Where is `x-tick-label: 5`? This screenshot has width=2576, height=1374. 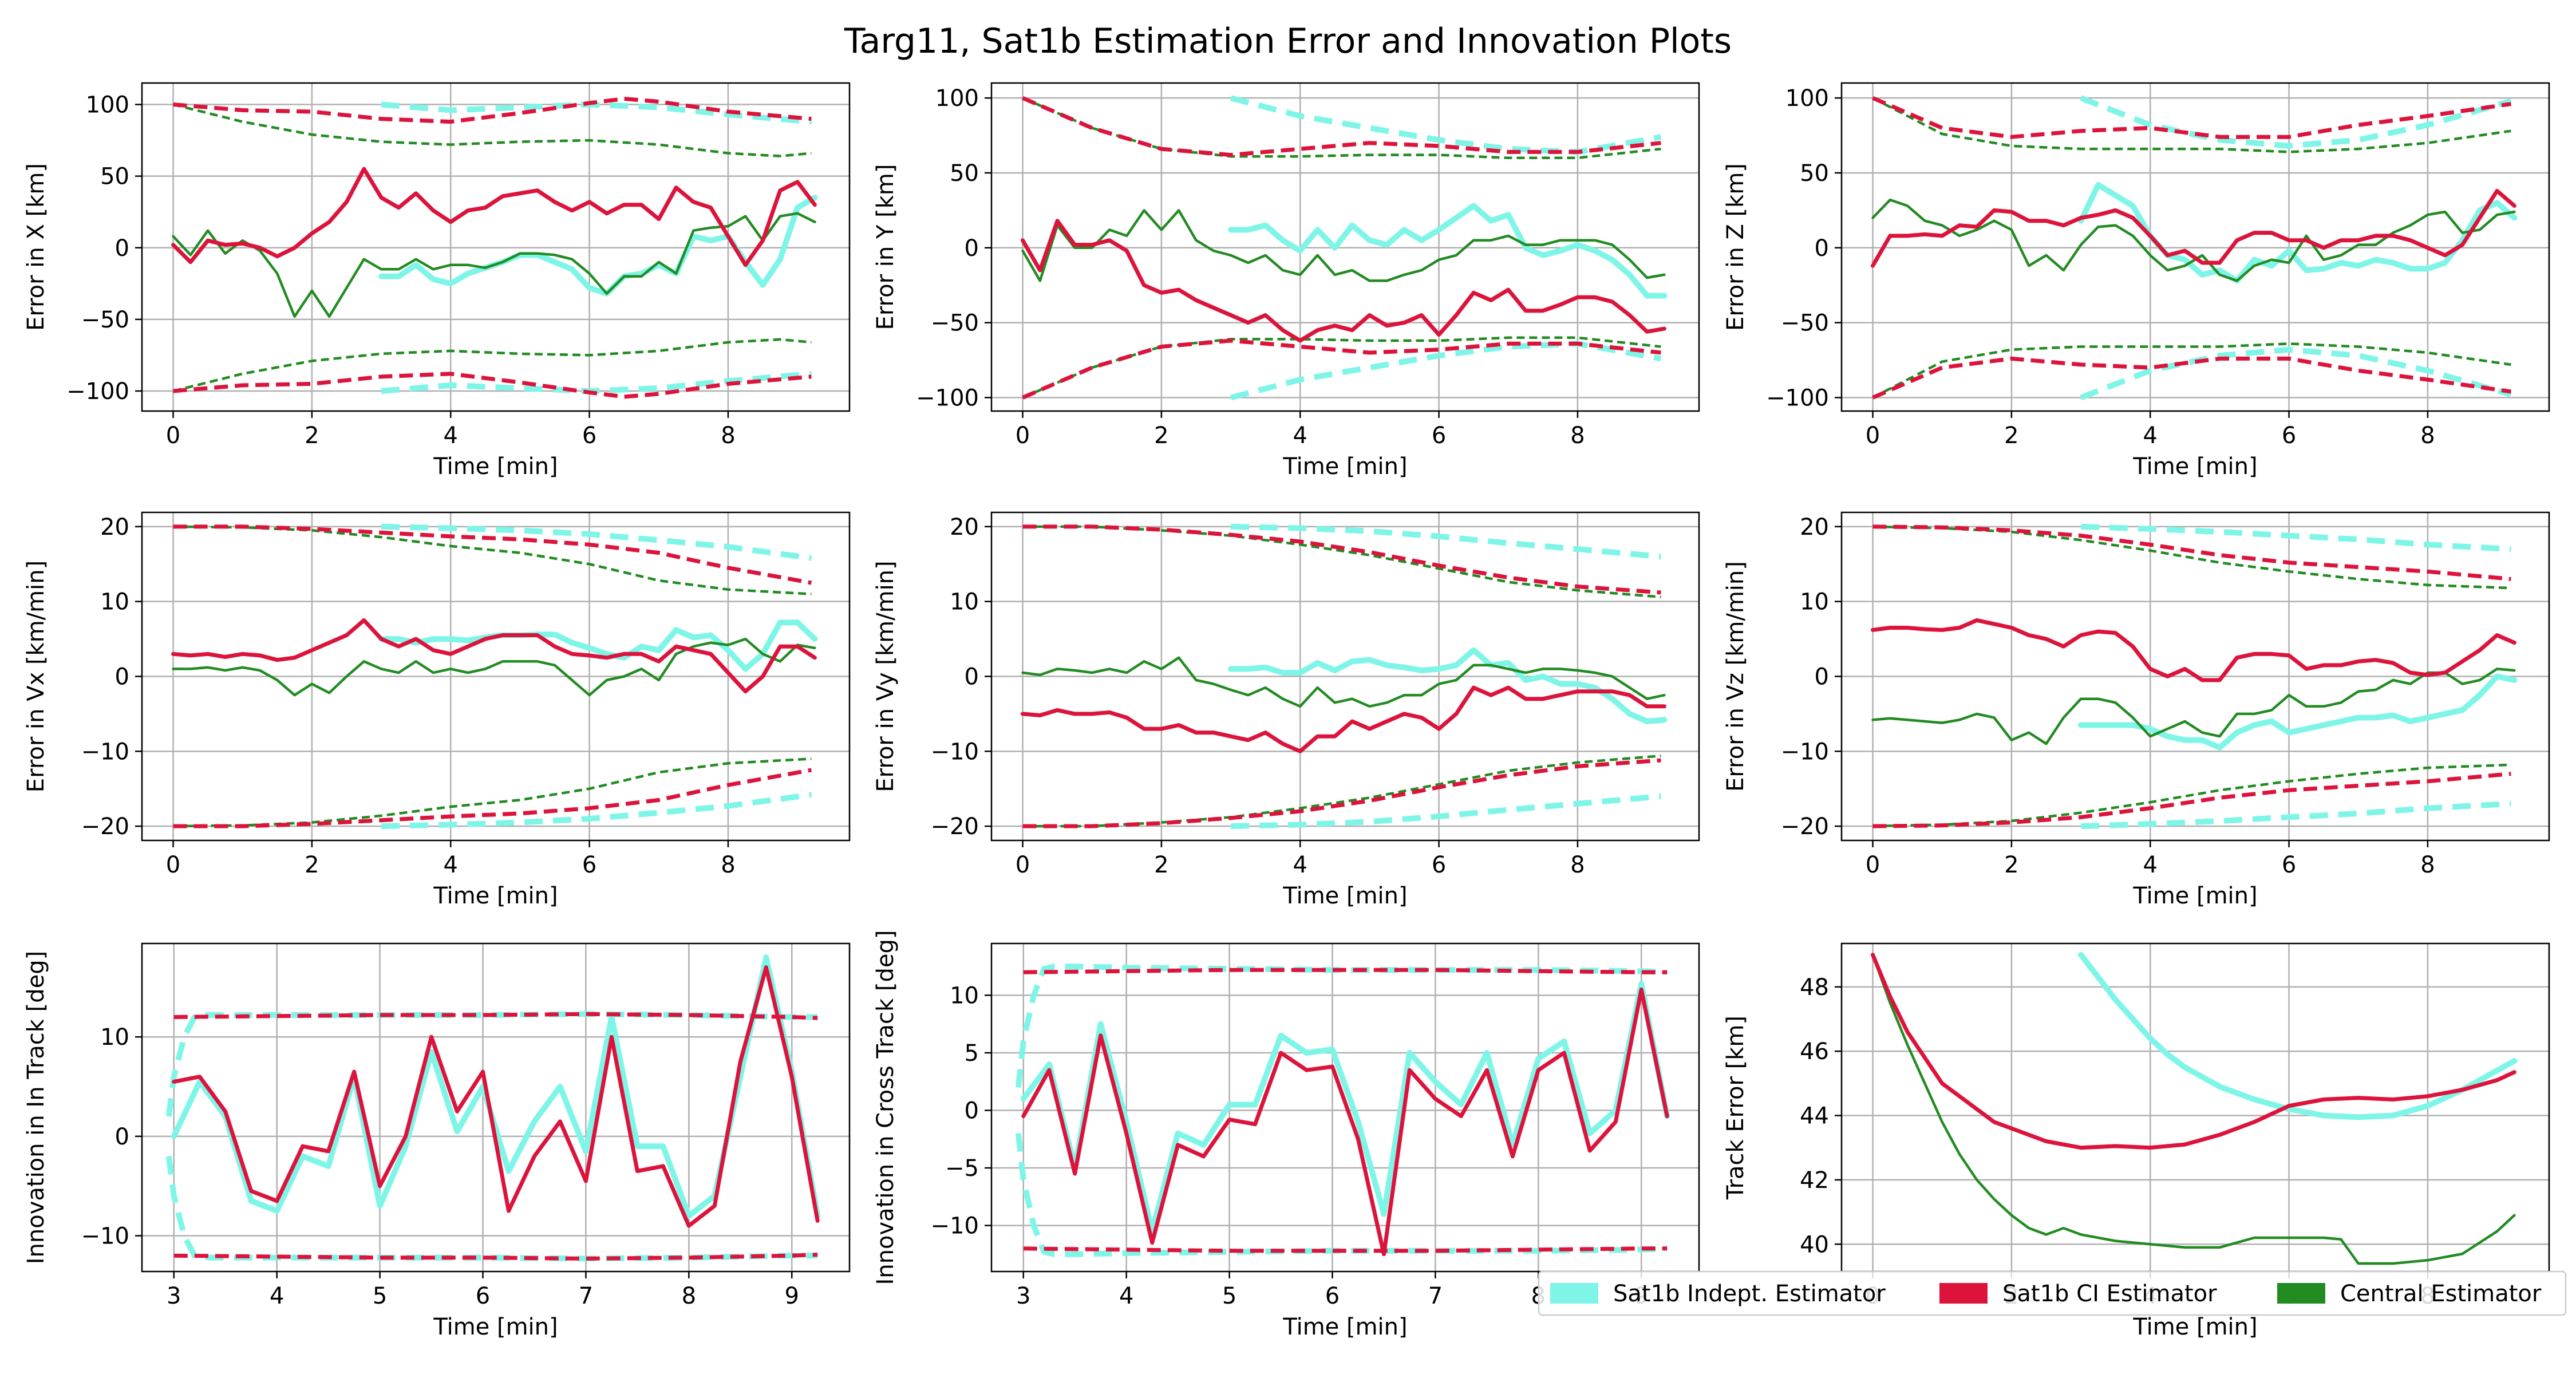 x-tick-label: 5 is located at coordinates (380, 1296).